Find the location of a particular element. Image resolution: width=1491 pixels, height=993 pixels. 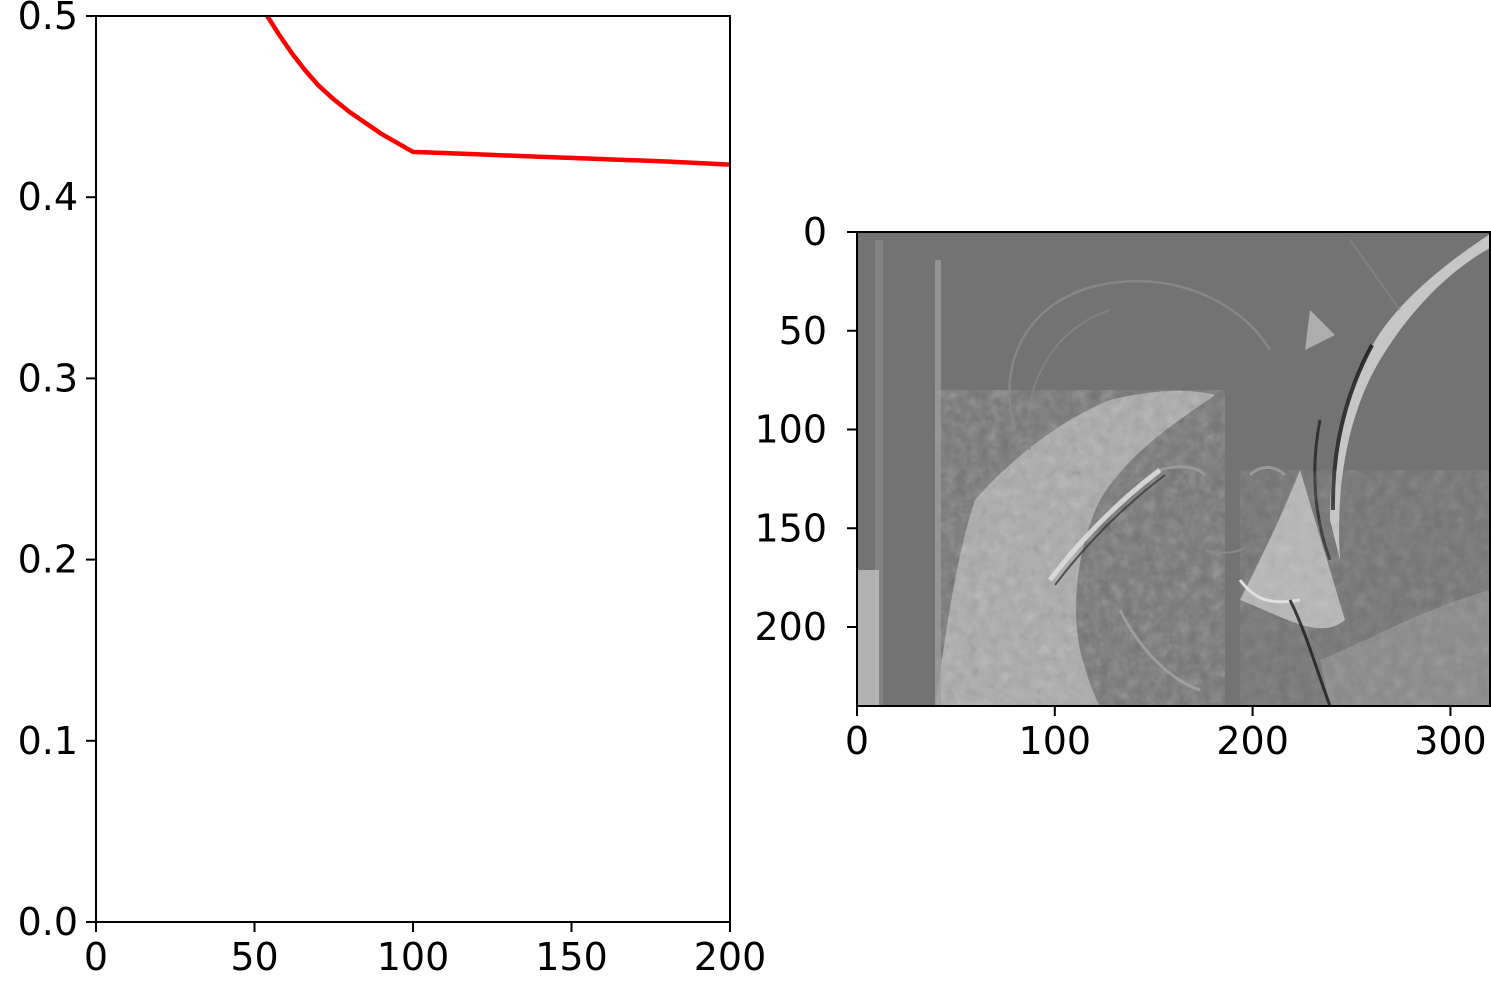

image-y-axis: 0 50 100 150 200 is located at coordinates (805, 429).